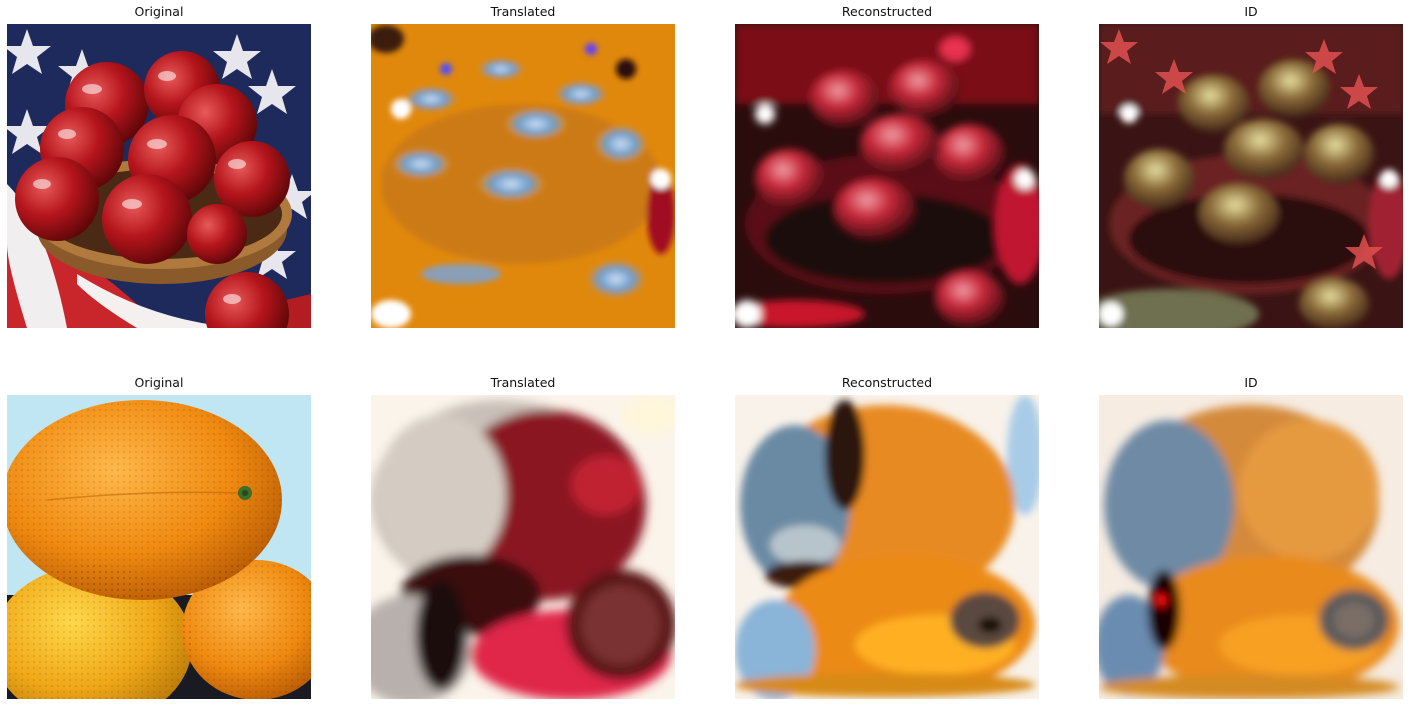 This screenshot has height=704, width=1409. I want to click on oranges-id-image, so click(1251, 547).